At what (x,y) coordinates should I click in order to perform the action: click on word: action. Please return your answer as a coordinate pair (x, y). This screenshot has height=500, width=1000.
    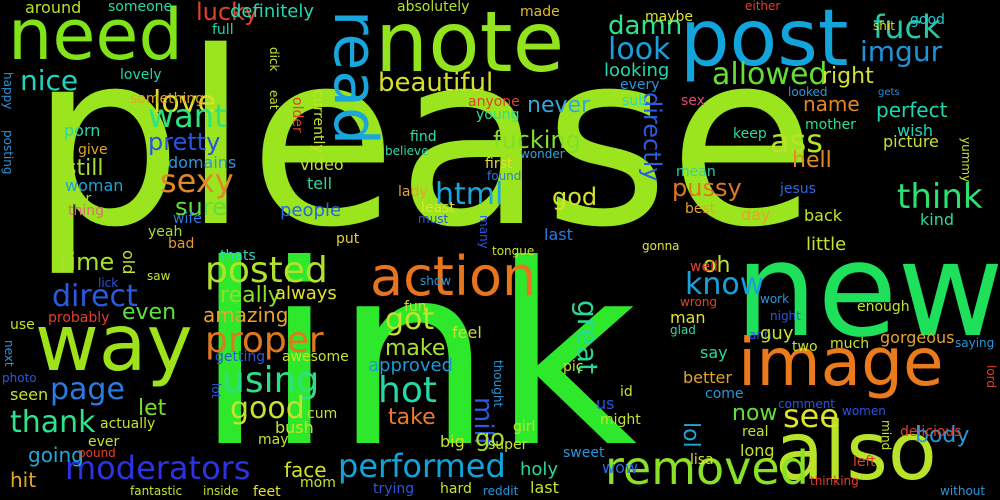
    Looking at the image, I should click on (453, 276).